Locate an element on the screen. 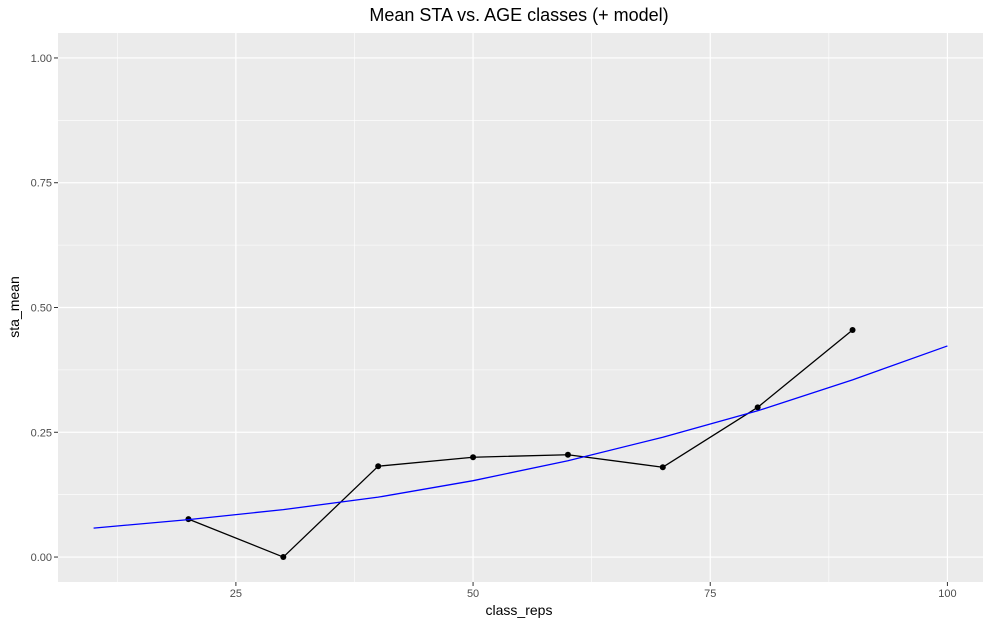 Image resolution: width=991 pixels, height=627 pixels. x-tick-label: 25 is located at coordinates (236, 594).